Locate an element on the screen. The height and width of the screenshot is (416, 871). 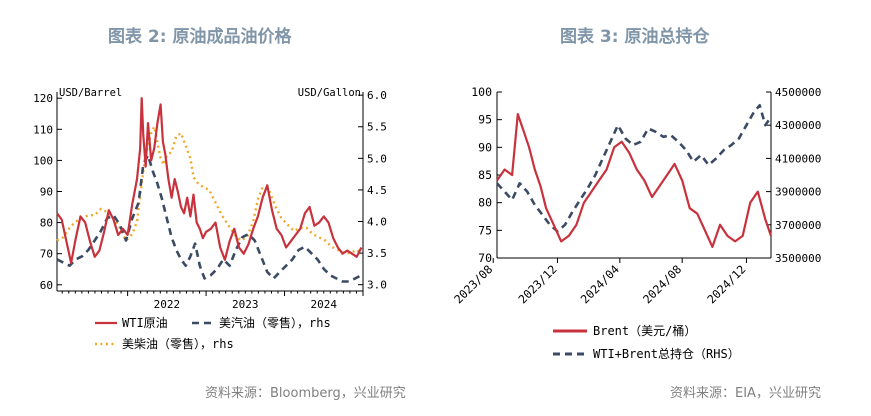
right-y-tick-label: 3.0 is located at coordinates (377, 285).